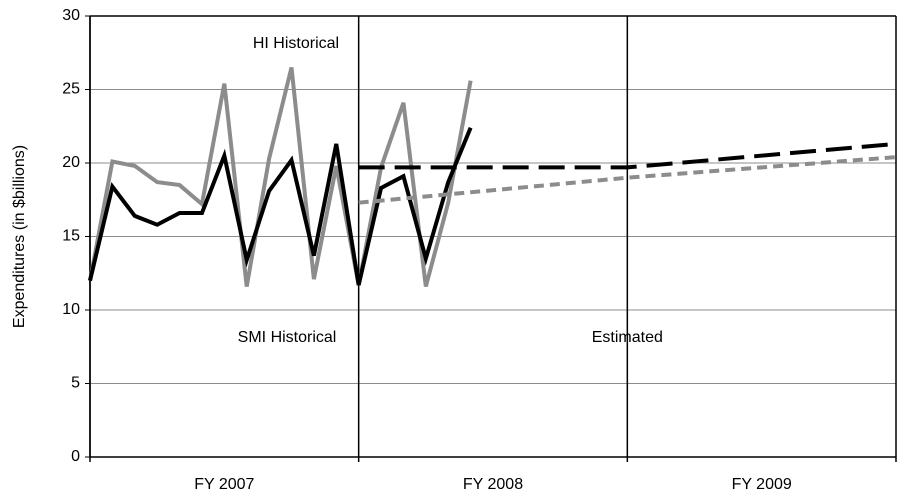  Describe the element at coordinates (71, 309) in the screenshot. I see `y-tick-label: 10` at that location.